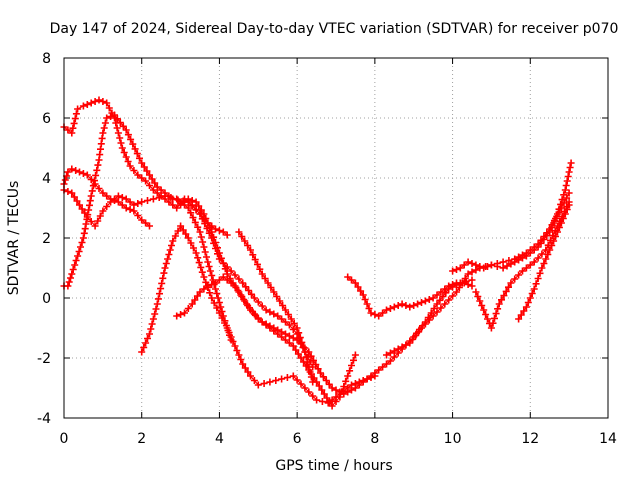  What do you see at coordinates (374, 439) in the screenshot?
I see `x-tick-label: 8` at bounding box center [374, 439].